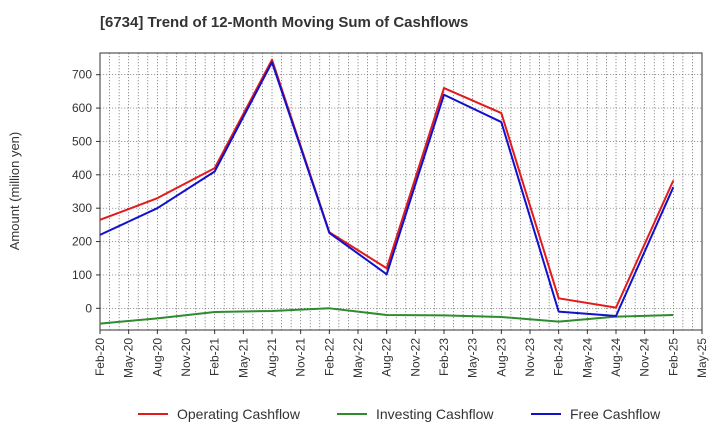  Describe the element at coordinates (435, 414) in the screenshot. I see `legend-label: Investing Cashflow` at that location.